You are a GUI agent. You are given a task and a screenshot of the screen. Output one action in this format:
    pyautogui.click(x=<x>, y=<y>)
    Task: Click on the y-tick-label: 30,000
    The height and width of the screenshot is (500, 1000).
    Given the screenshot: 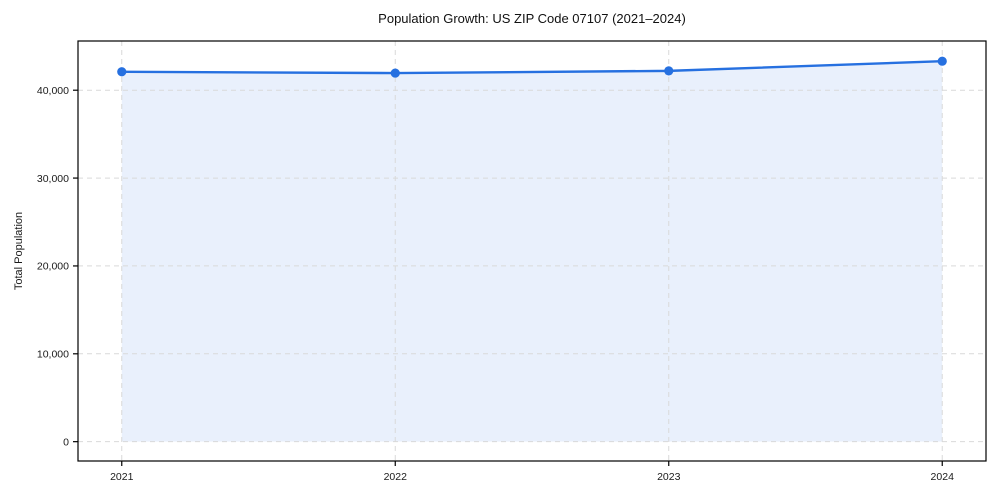 What is the action you would take?
    pyautogui.click(x=53, y=179)
    